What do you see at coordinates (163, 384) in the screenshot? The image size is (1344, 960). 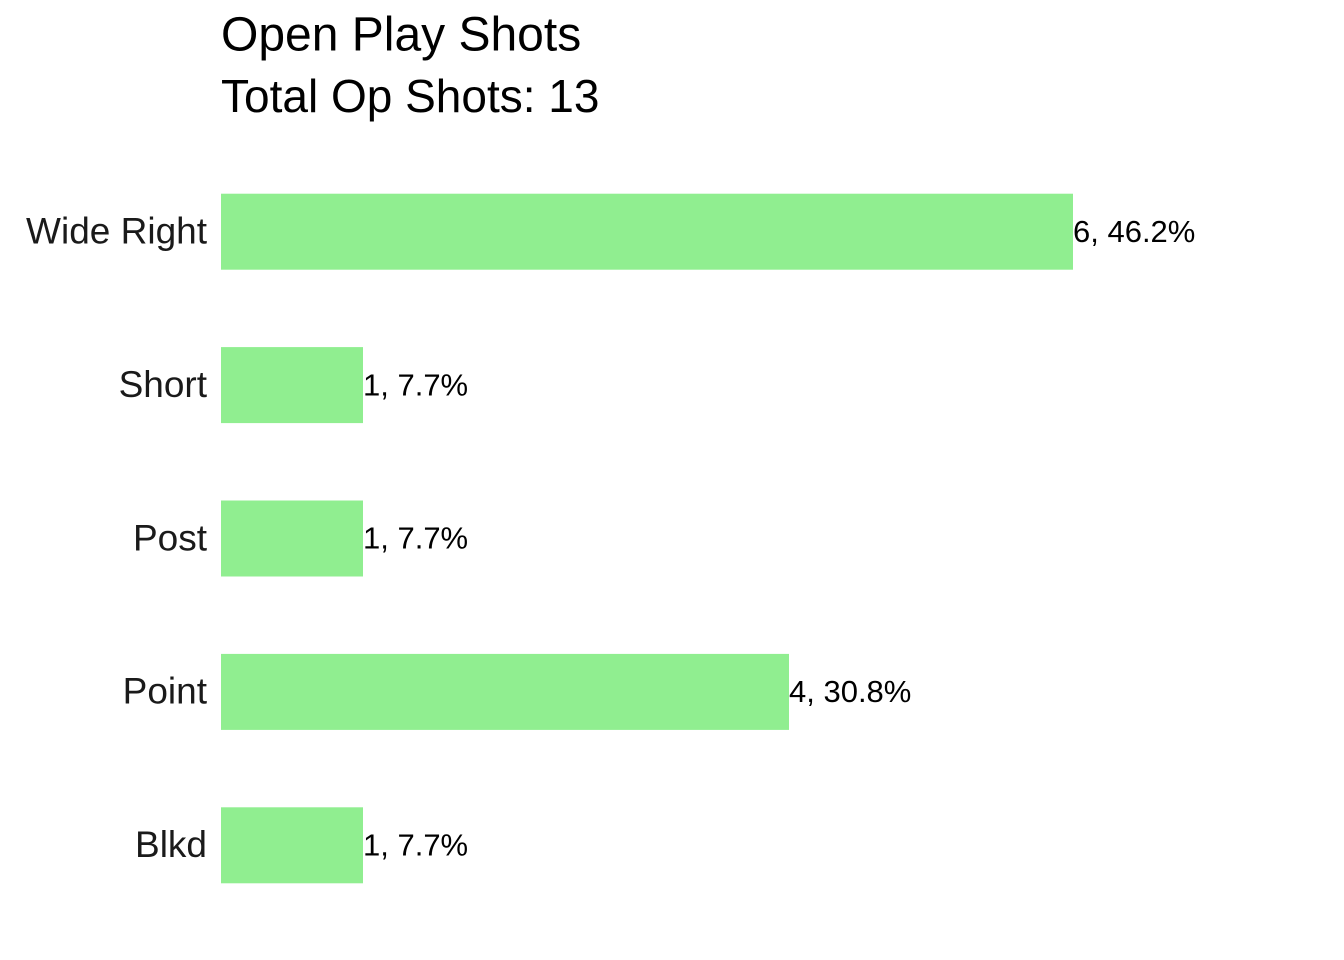 I see `category-label: Short` at bounding box center [163, 384].